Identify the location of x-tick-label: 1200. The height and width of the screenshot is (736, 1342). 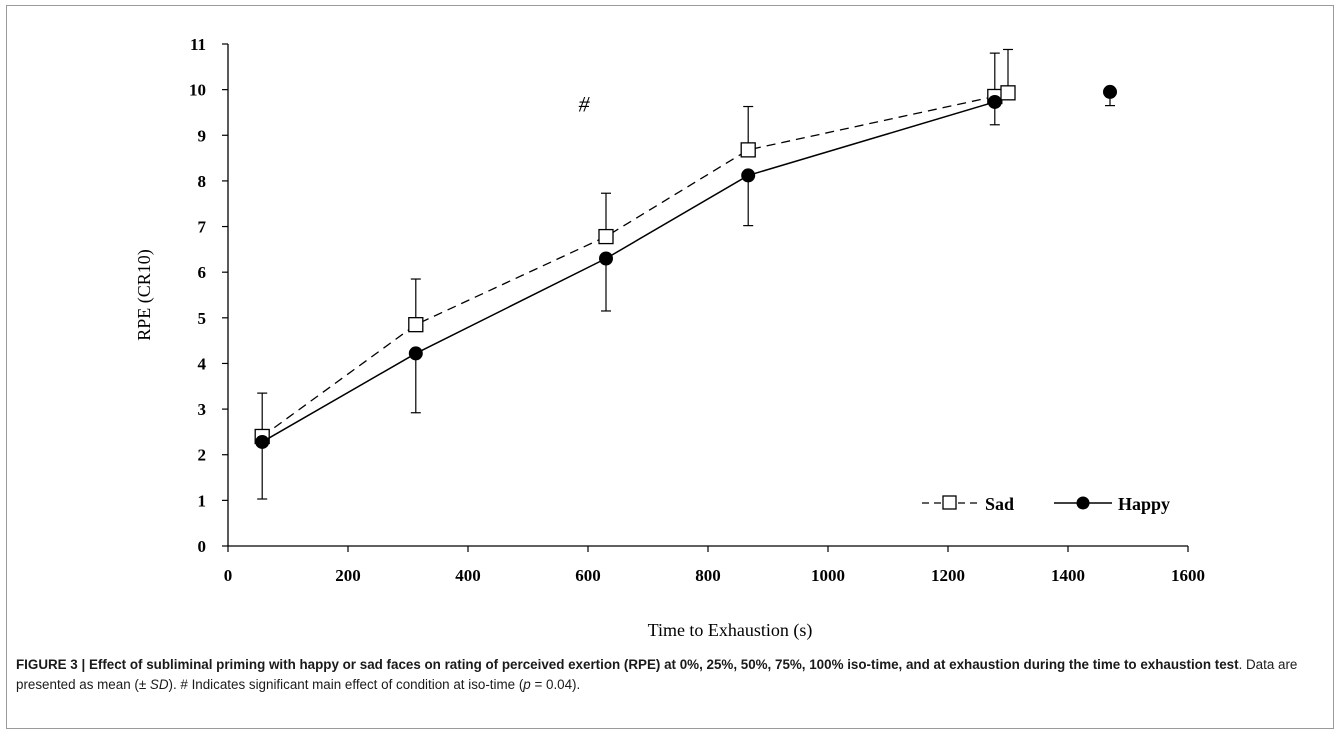
(948, 575).